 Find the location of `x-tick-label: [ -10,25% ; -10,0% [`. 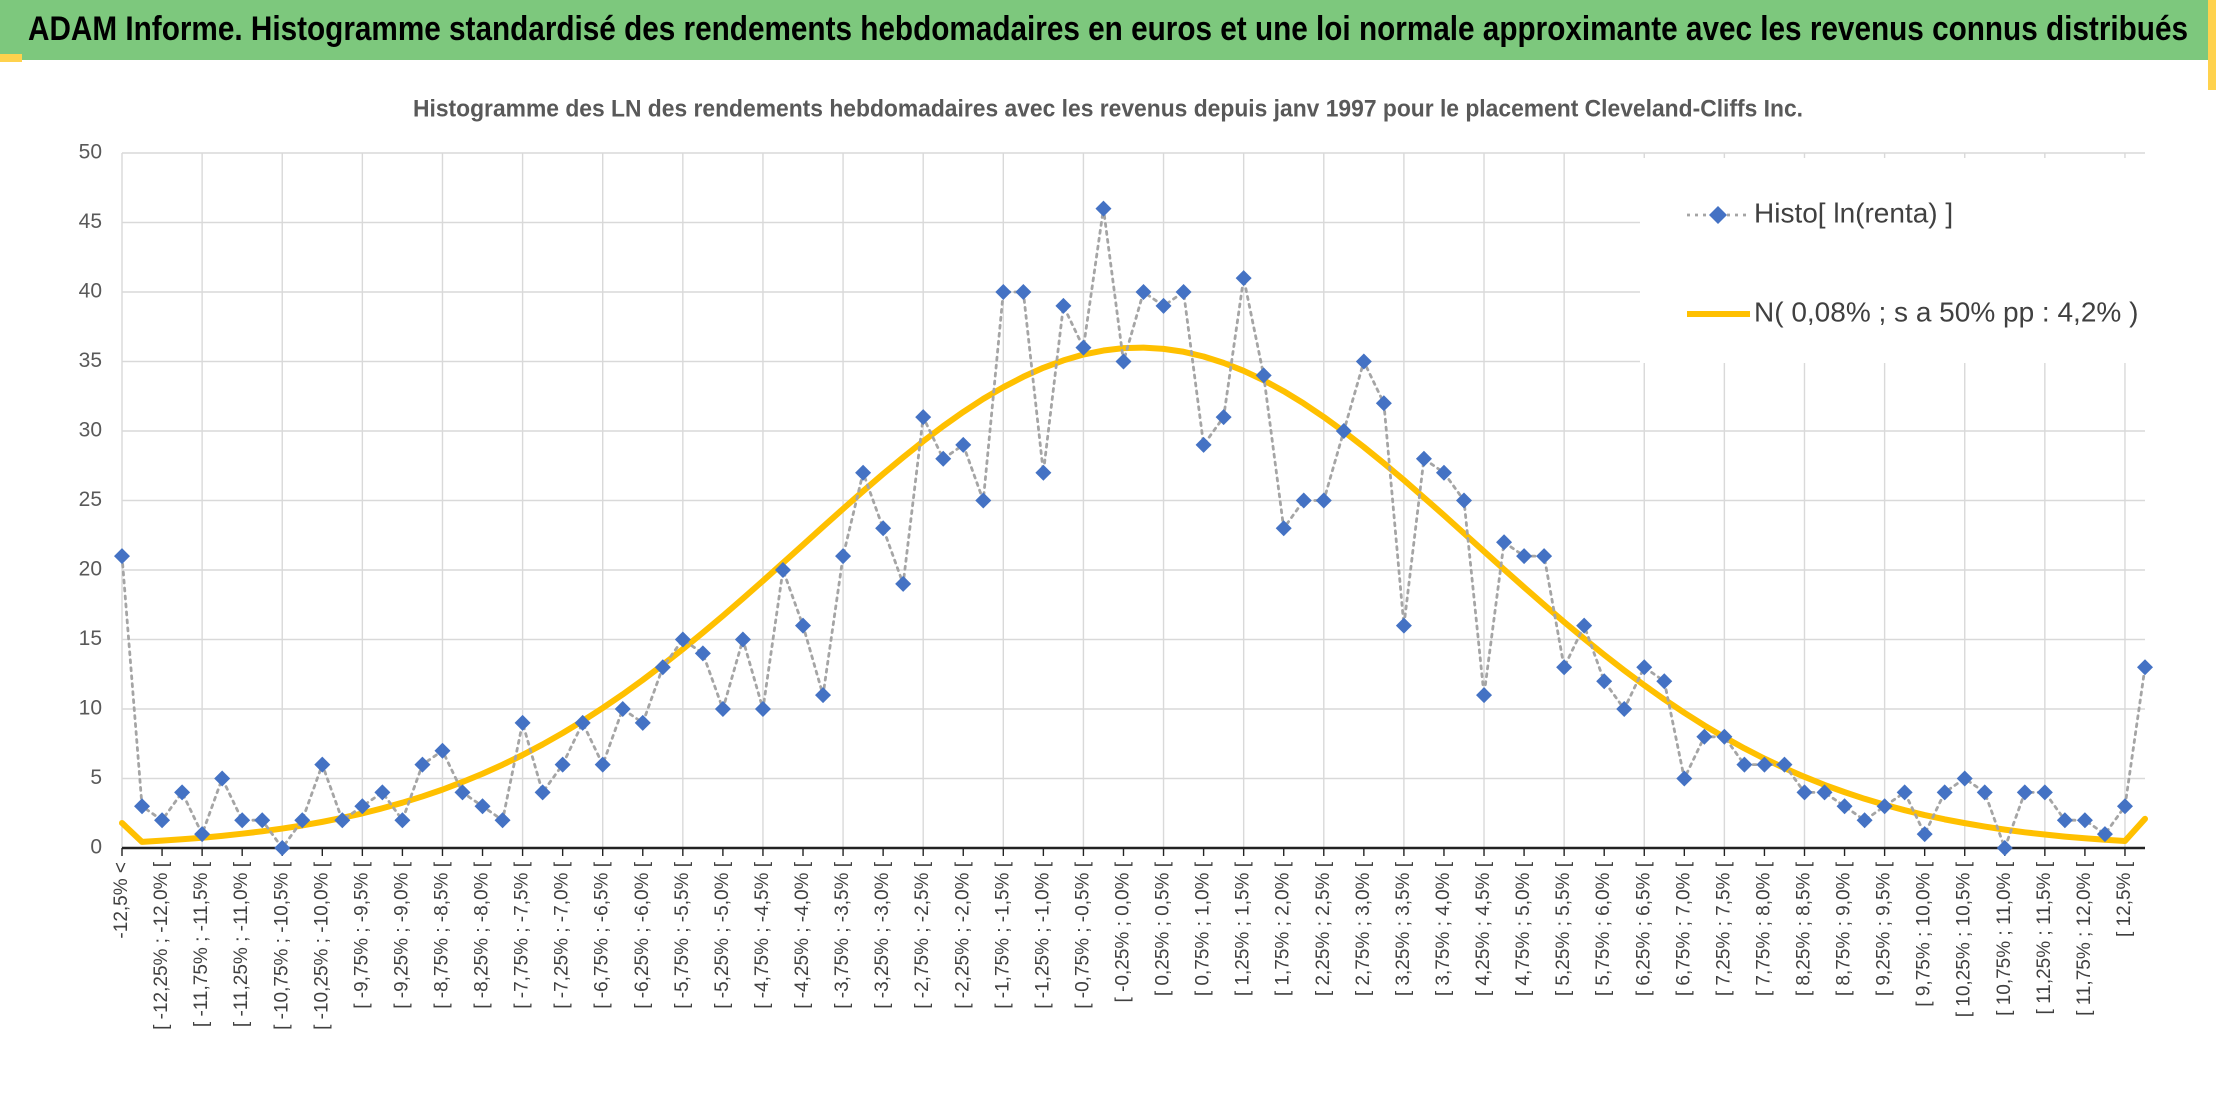

x-tick-label: [ -10,25% ; -10,0% [ is located at coordinates (321, 945).